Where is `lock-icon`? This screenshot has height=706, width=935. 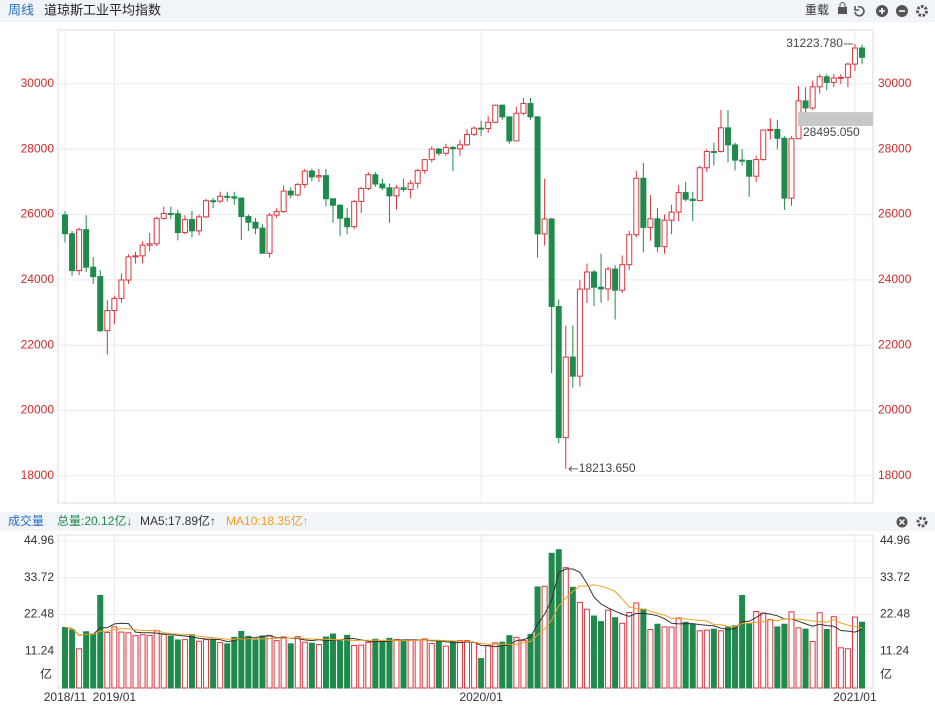
lock-icon is located at coordinates (842, 10).